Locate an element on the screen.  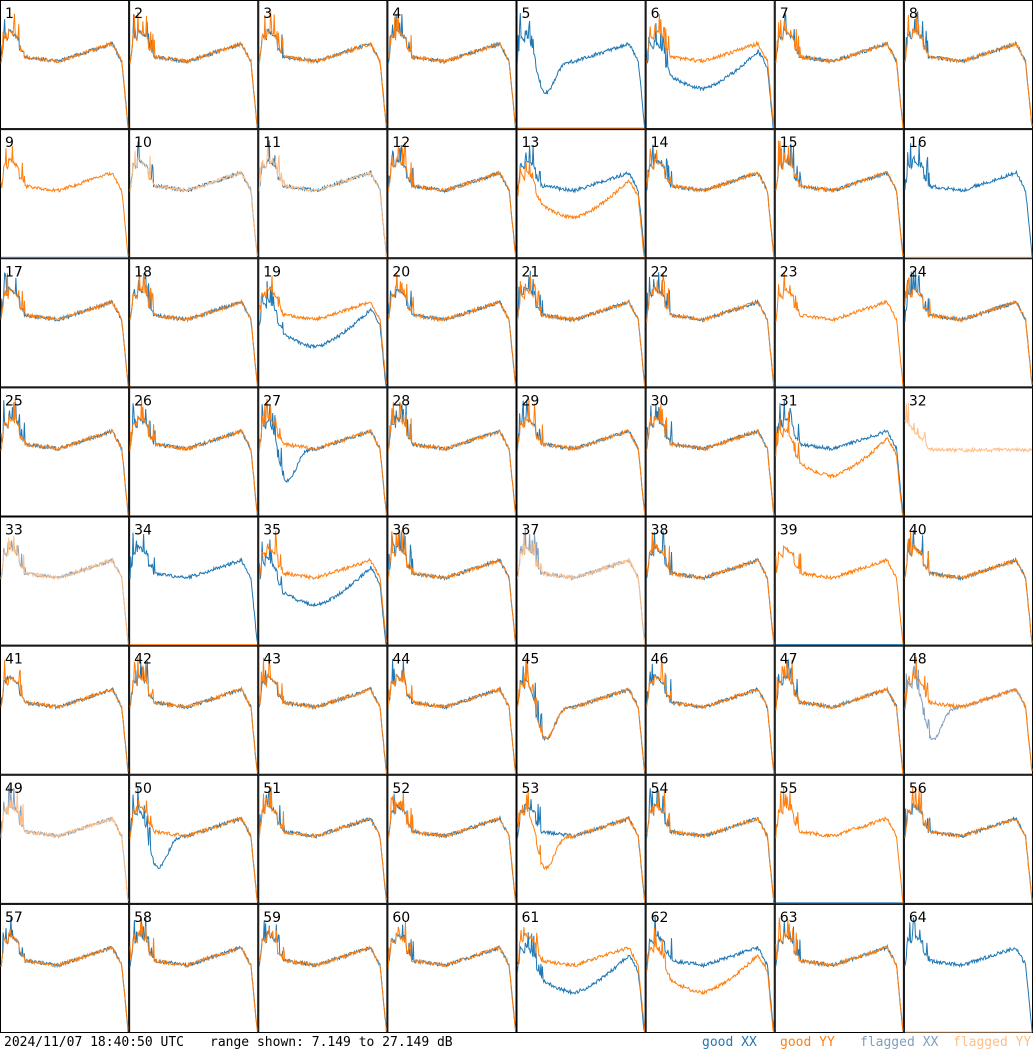
tile-label: 59 is located at coordinates (272, 918).